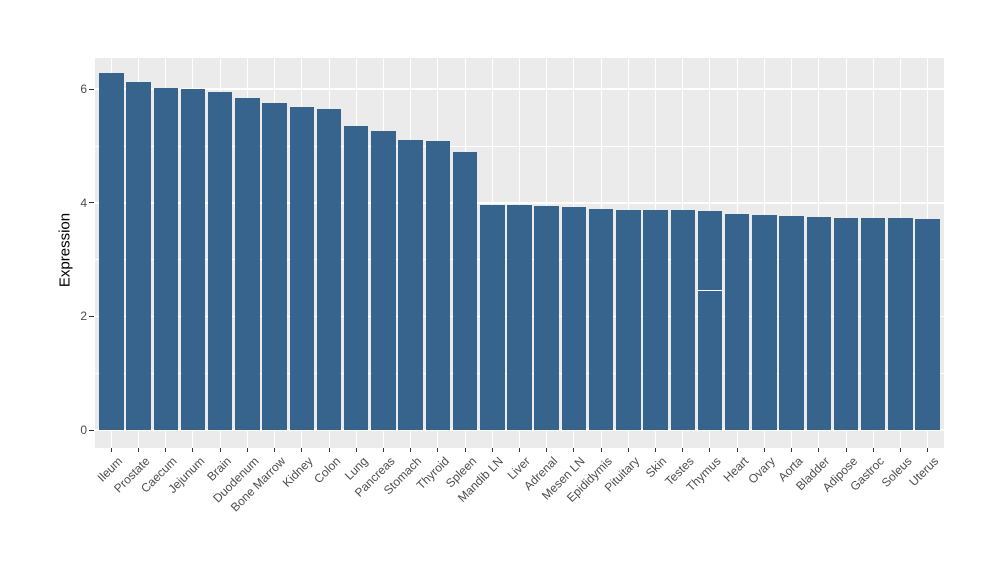  What do you see at coordinates (546, 317) in the screenshot?
I see `bar-adrenal` at bounding box center [546, 317].